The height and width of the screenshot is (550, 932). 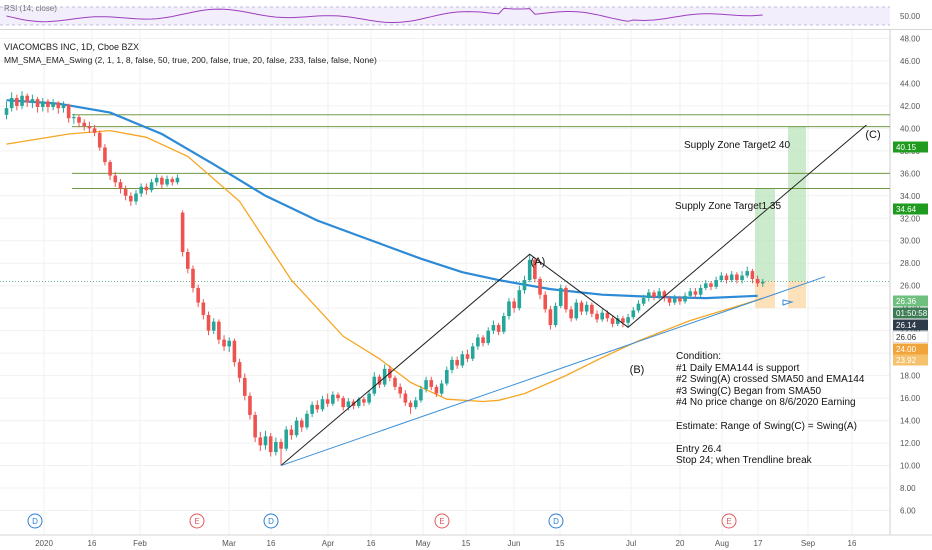 What do you see at coordinates (728, 206) in the screenshot?
I see `supply-zone-1-label: Supply Zone Target1 35` at bounding box center [728, 206].